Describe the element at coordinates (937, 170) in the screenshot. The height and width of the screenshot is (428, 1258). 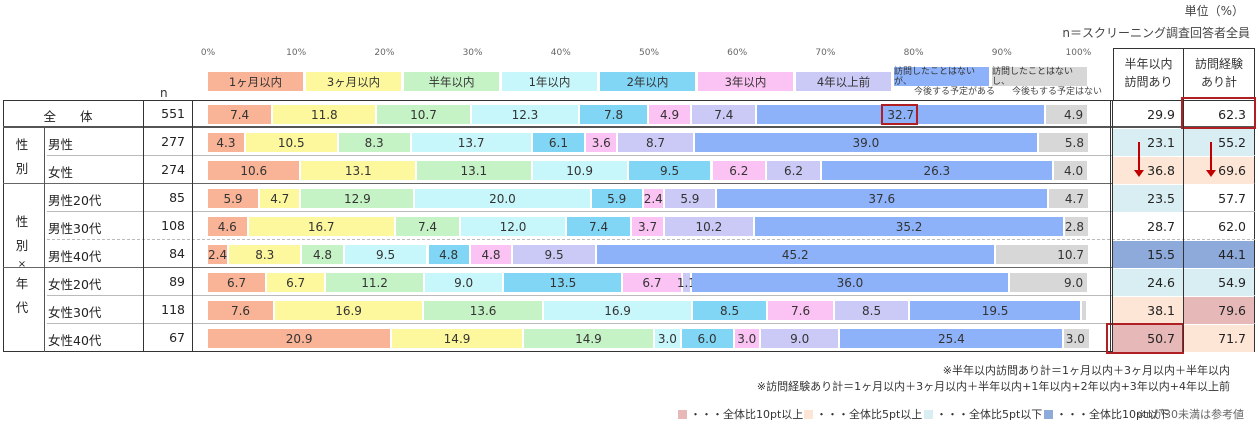
I see `bar-segment: 26.3` at that location.